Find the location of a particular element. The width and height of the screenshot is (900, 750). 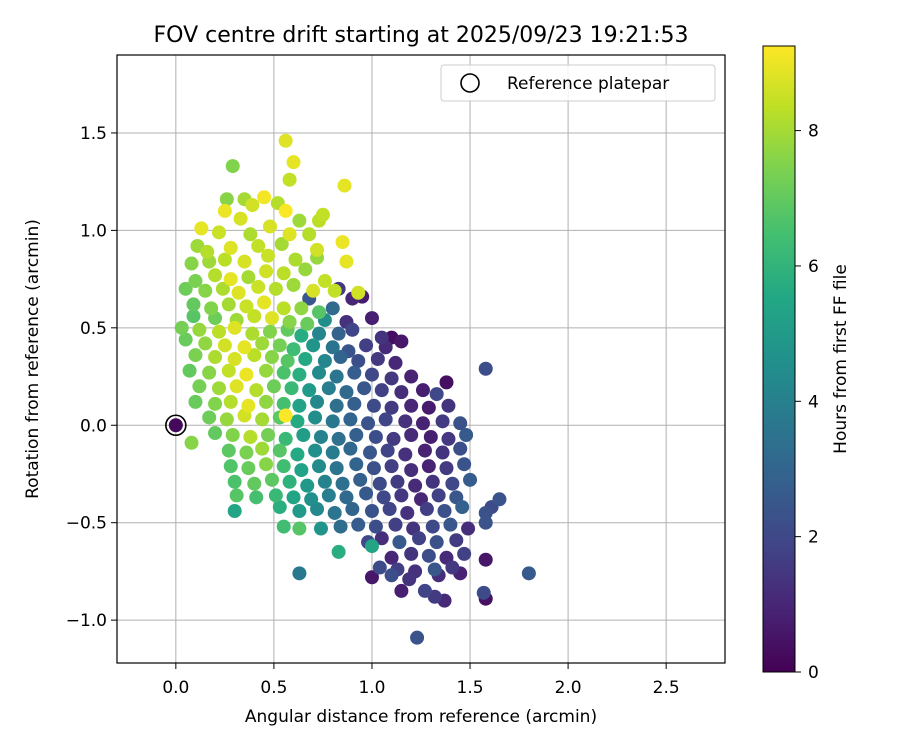

y-axis-ticks: −1.0 −0.5 0.0 0.5 1.0 1.5 is located at coordinates (91, 377).